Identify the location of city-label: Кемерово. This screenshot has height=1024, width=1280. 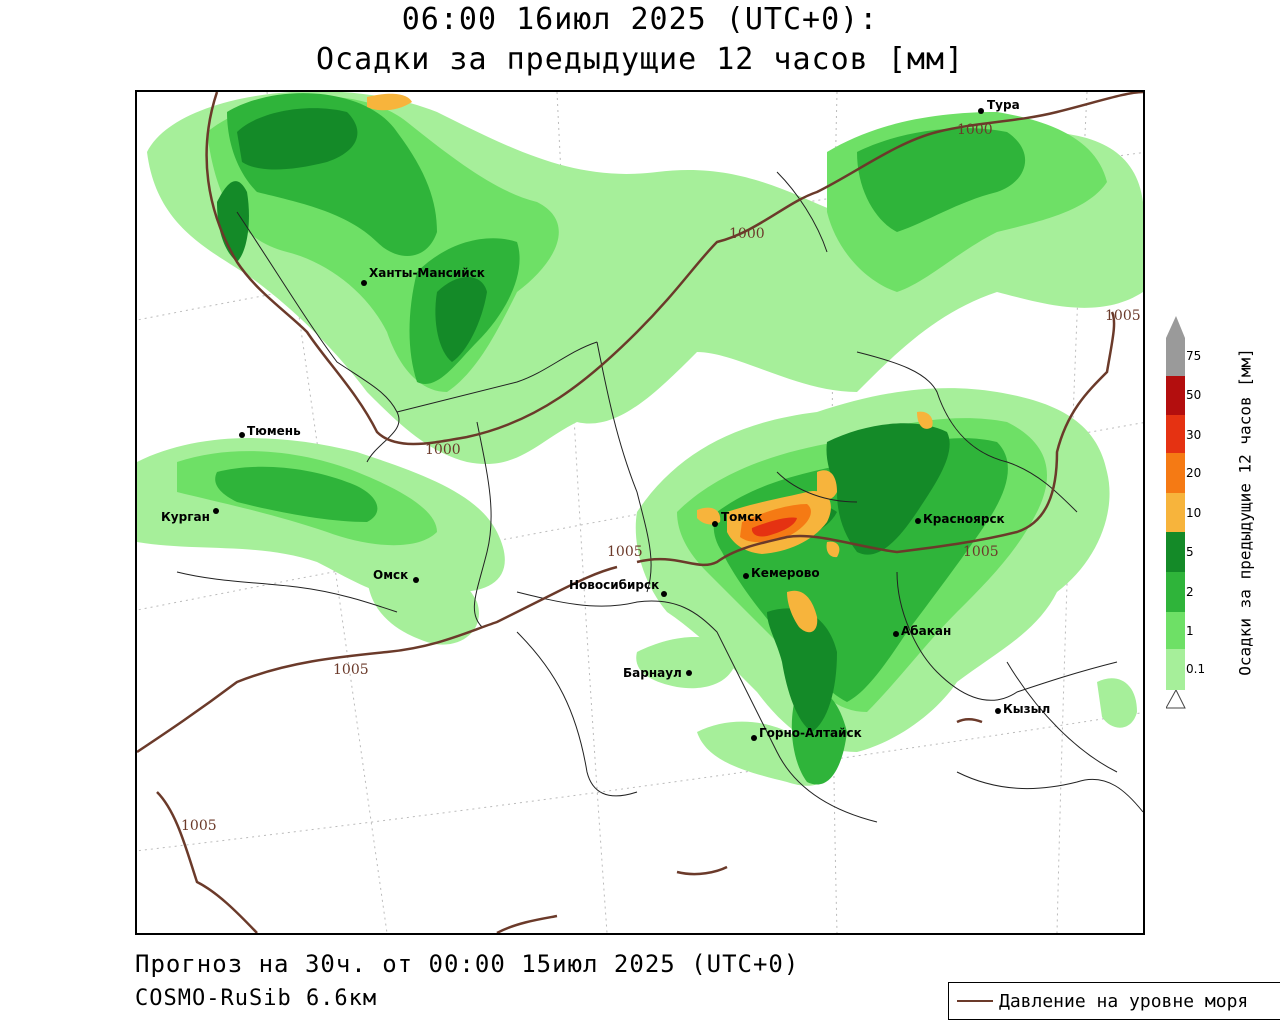
(785, 573).